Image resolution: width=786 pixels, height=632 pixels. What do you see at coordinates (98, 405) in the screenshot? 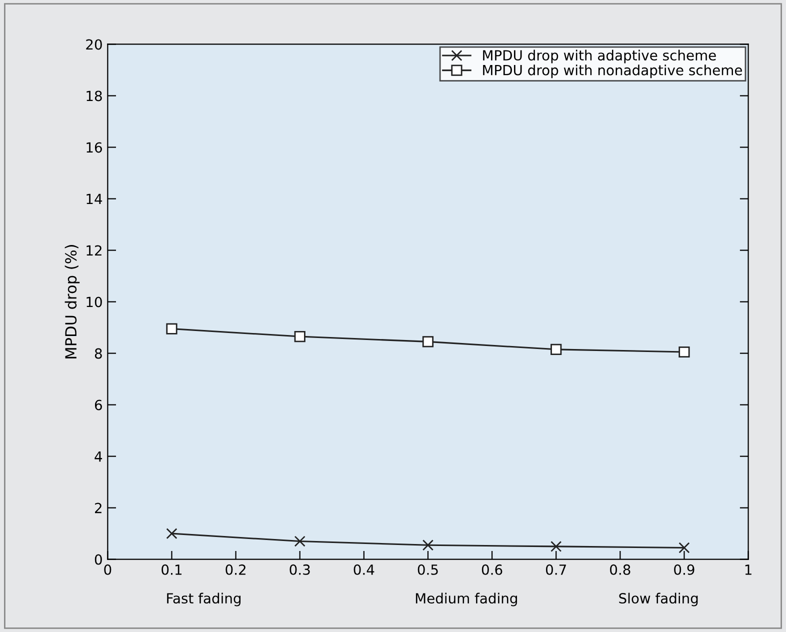
I see `y-tick-label: 6` at bounding box center [98, 405].